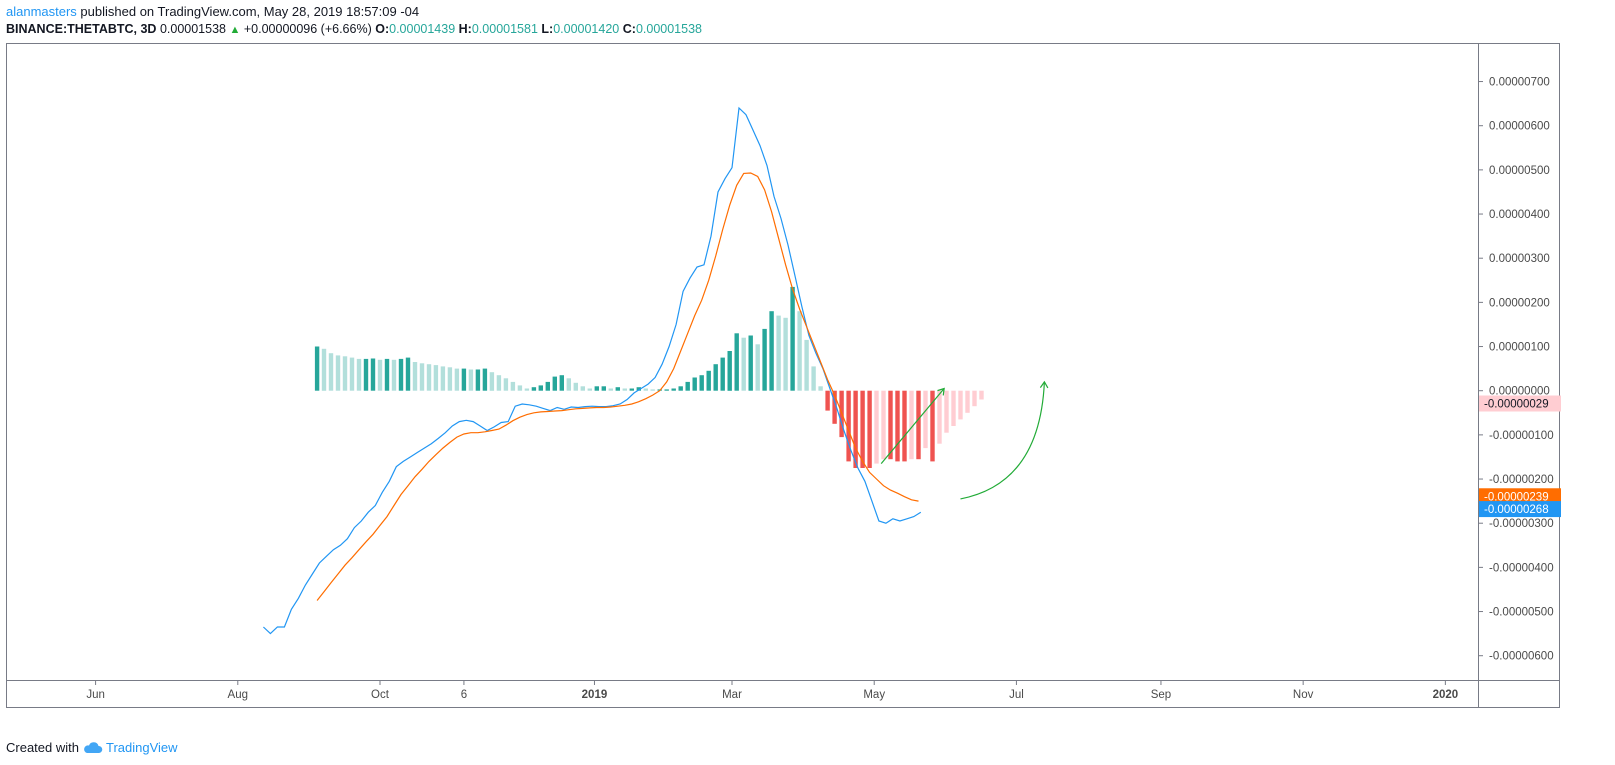  I want to click on y-tick-label: 0.00000700, so click(1519, 83).